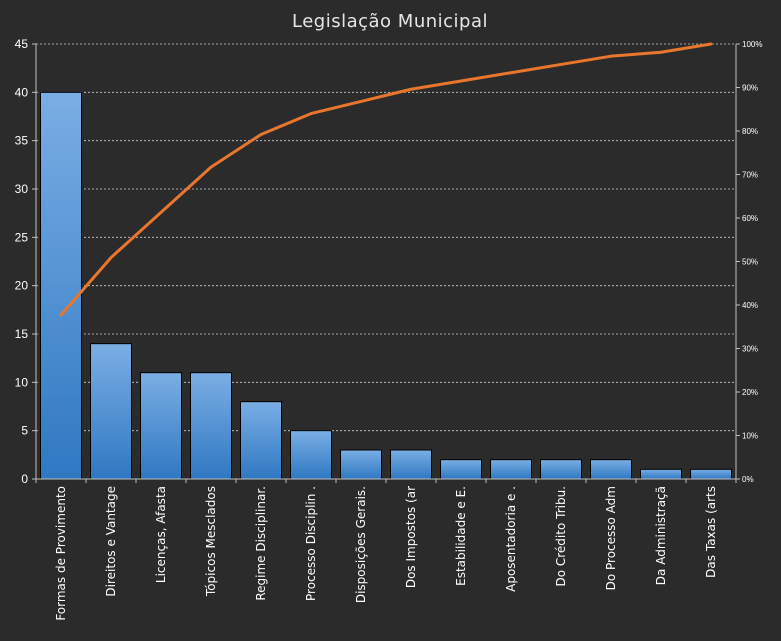  Describe the element at coordinates (661, 535) in the screenshot. I see `x-category-label: Da Administraçã` at that location.